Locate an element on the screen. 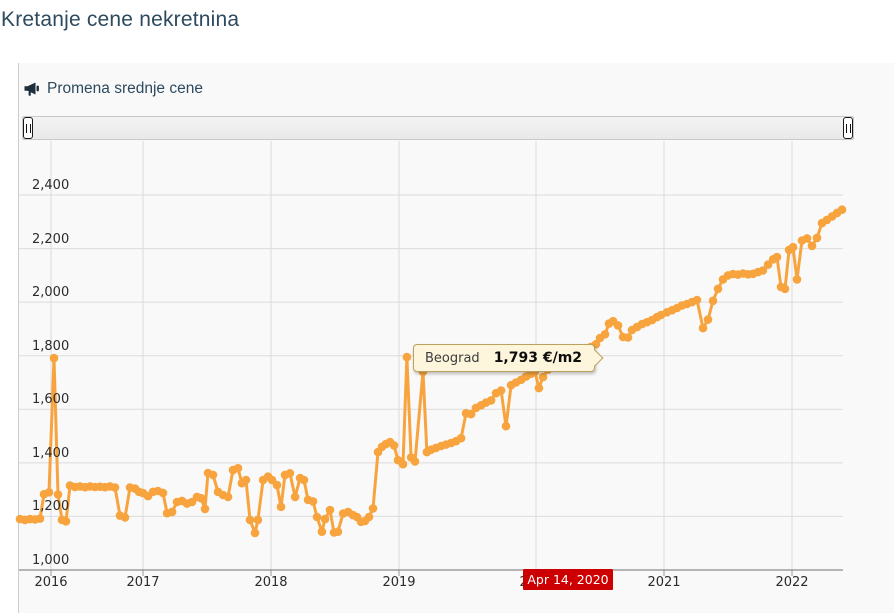  legend-label: Promena srednje cene is located at coordinates (125, 88).